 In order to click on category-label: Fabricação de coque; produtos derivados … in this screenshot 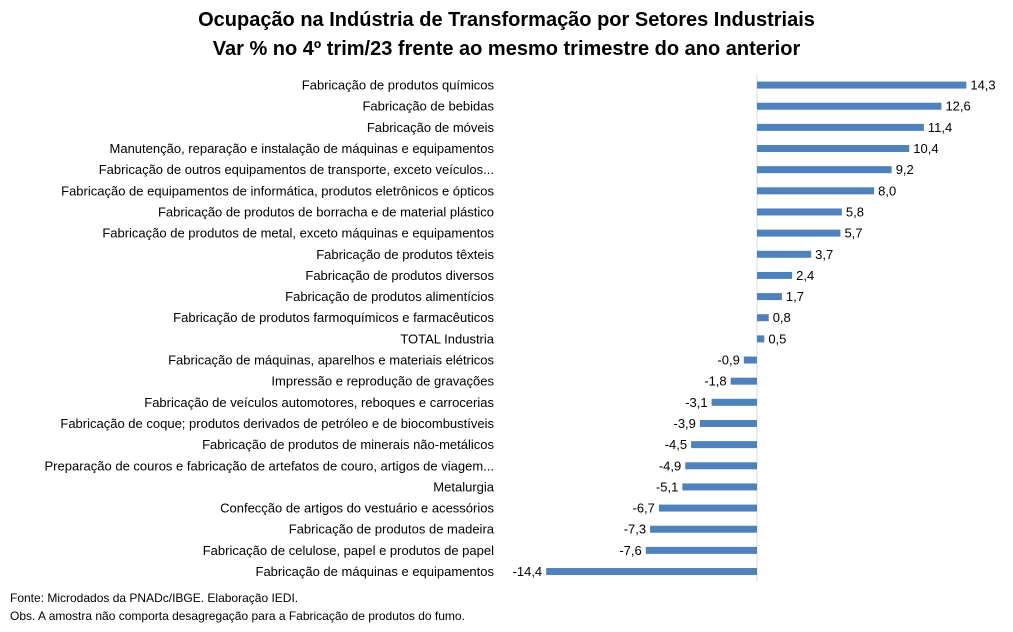, I will do `click(277, 423)`.